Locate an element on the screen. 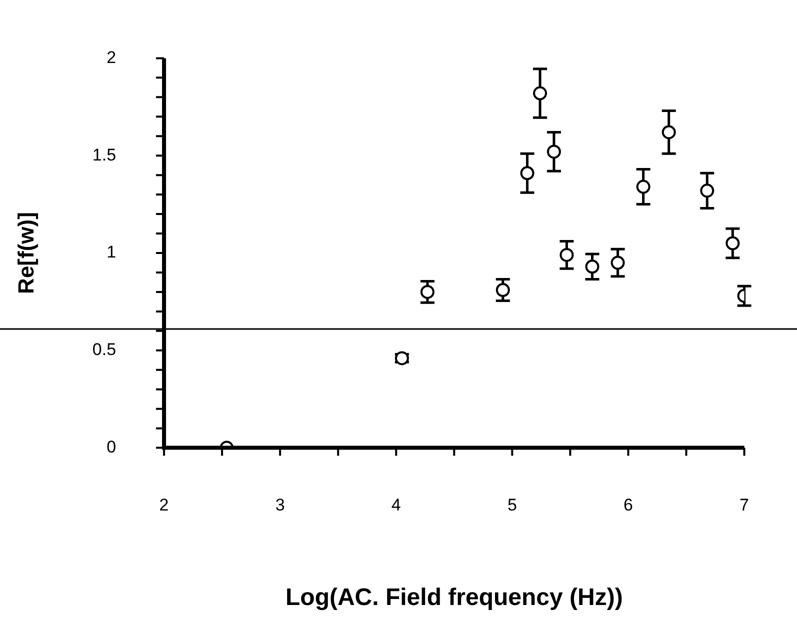 This screenshot has width=797, height=627. x-tick-label: 6 is located at coordinates (628, 505).